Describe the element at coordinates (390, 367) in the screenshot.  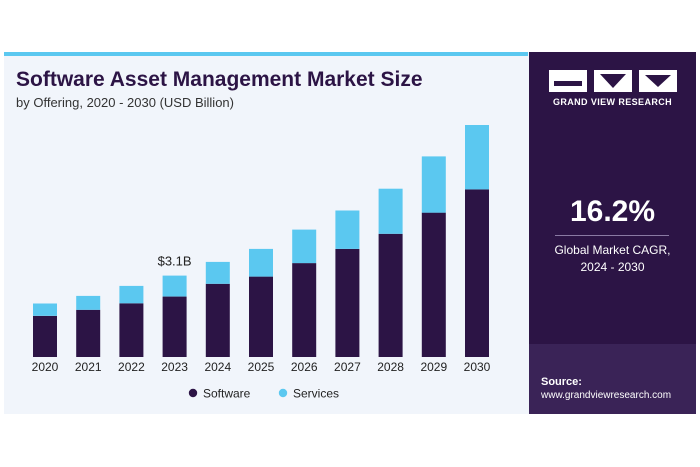
I see `x-tick-label-2028: 2028` at that location.